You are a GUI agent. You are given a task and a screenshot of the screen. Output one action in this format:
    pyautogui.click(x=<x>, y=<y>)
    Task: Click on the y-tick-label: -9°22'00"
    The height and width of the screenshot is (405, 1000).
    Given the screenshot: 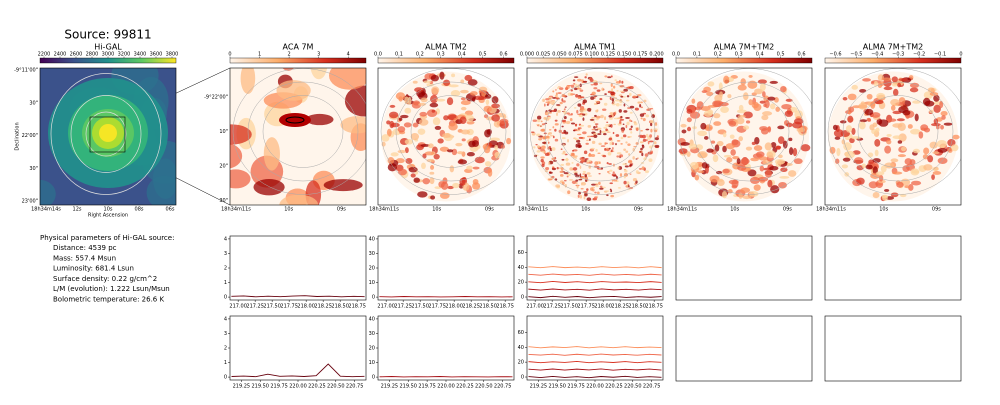 What is the action you would take?
    pyautogui.click(x=216, y=98)
    